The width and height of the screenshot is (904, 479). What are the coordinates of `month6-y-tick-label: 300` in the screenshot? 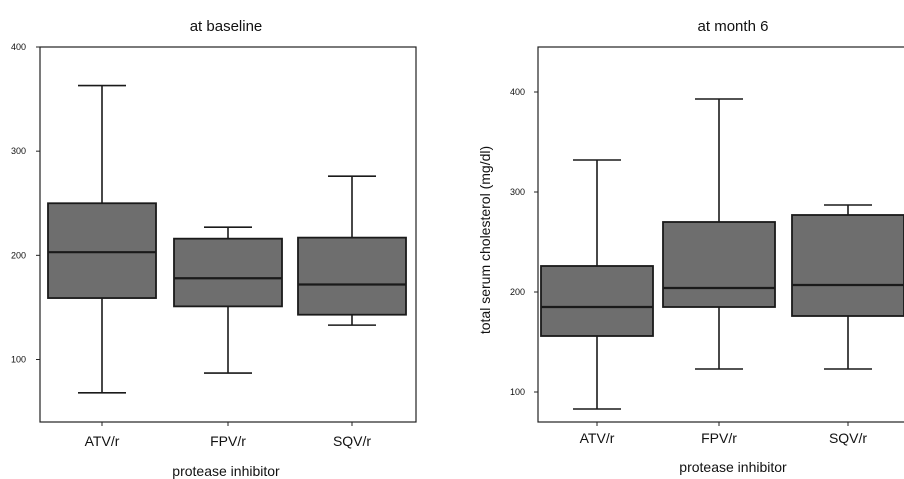 It's located at (517, 192).